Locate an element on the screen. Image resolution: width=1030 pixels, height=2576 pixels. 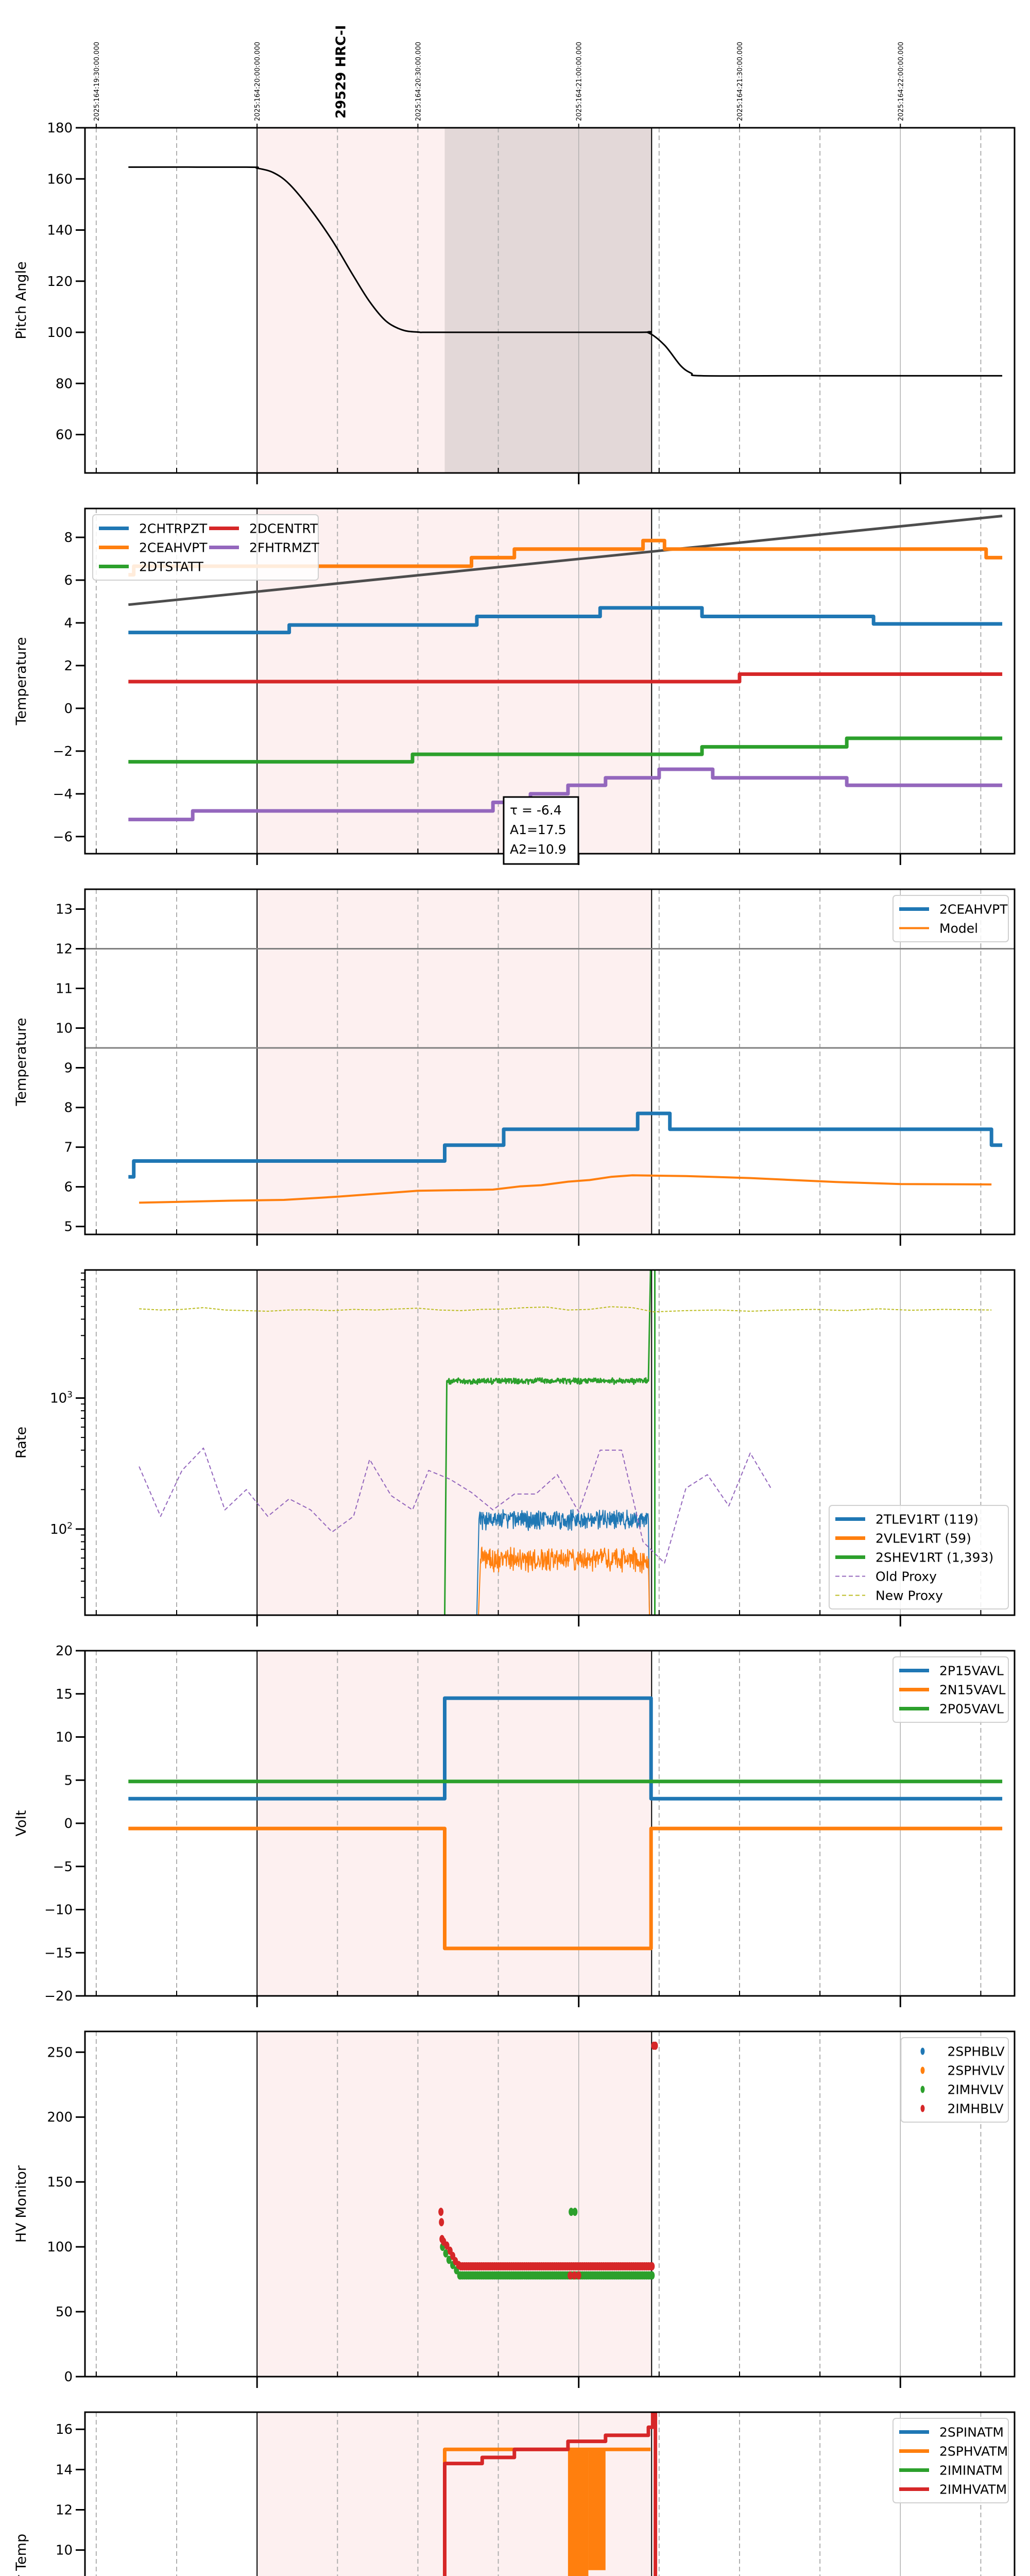
y-tick-label: 9 is located at coordinates (68, 1068).